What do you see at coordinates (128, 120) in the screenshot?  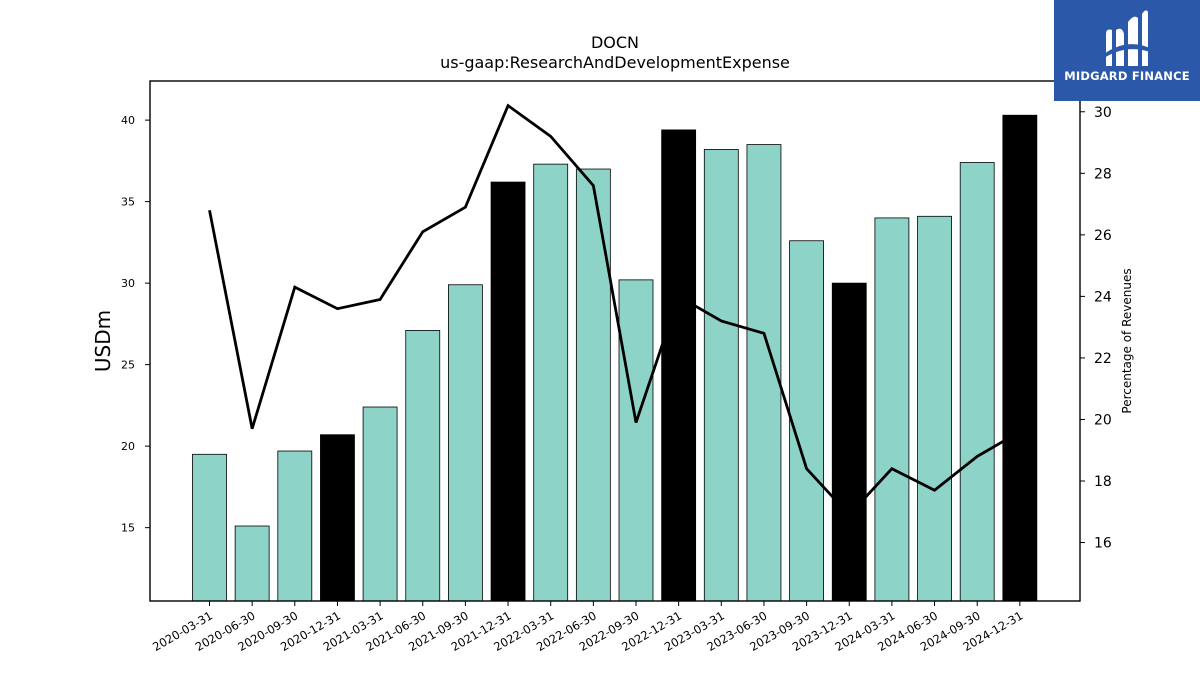 I see `y-tick-label-40: 40` at bounding box center [128, 120].